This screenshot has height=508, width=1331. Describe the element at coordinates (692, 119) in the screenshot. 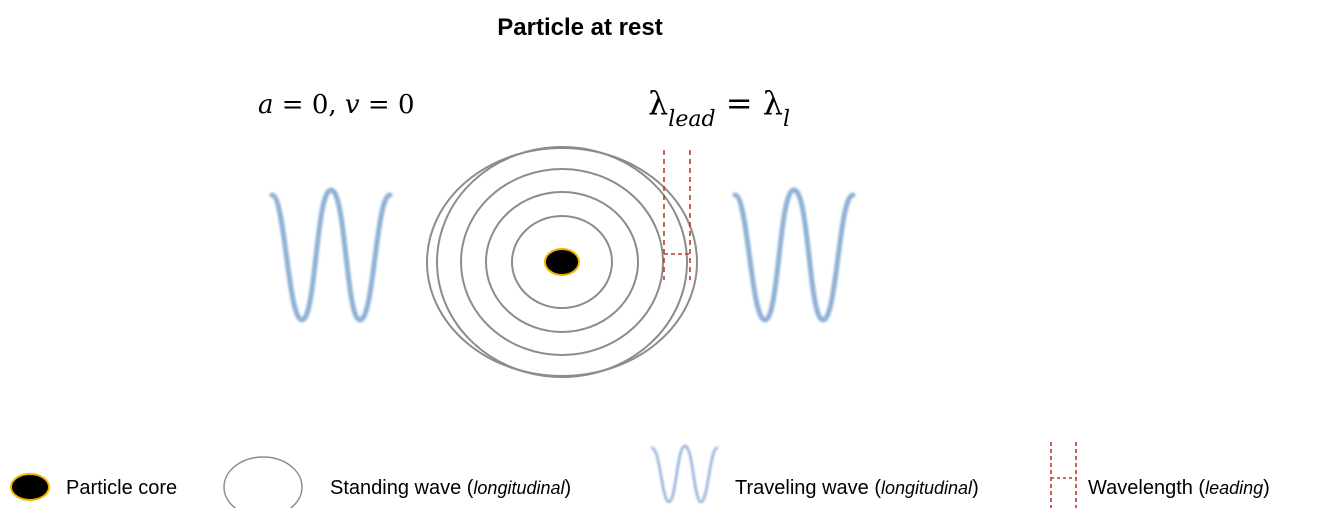

I see `lead-subscript: lead` at that location.